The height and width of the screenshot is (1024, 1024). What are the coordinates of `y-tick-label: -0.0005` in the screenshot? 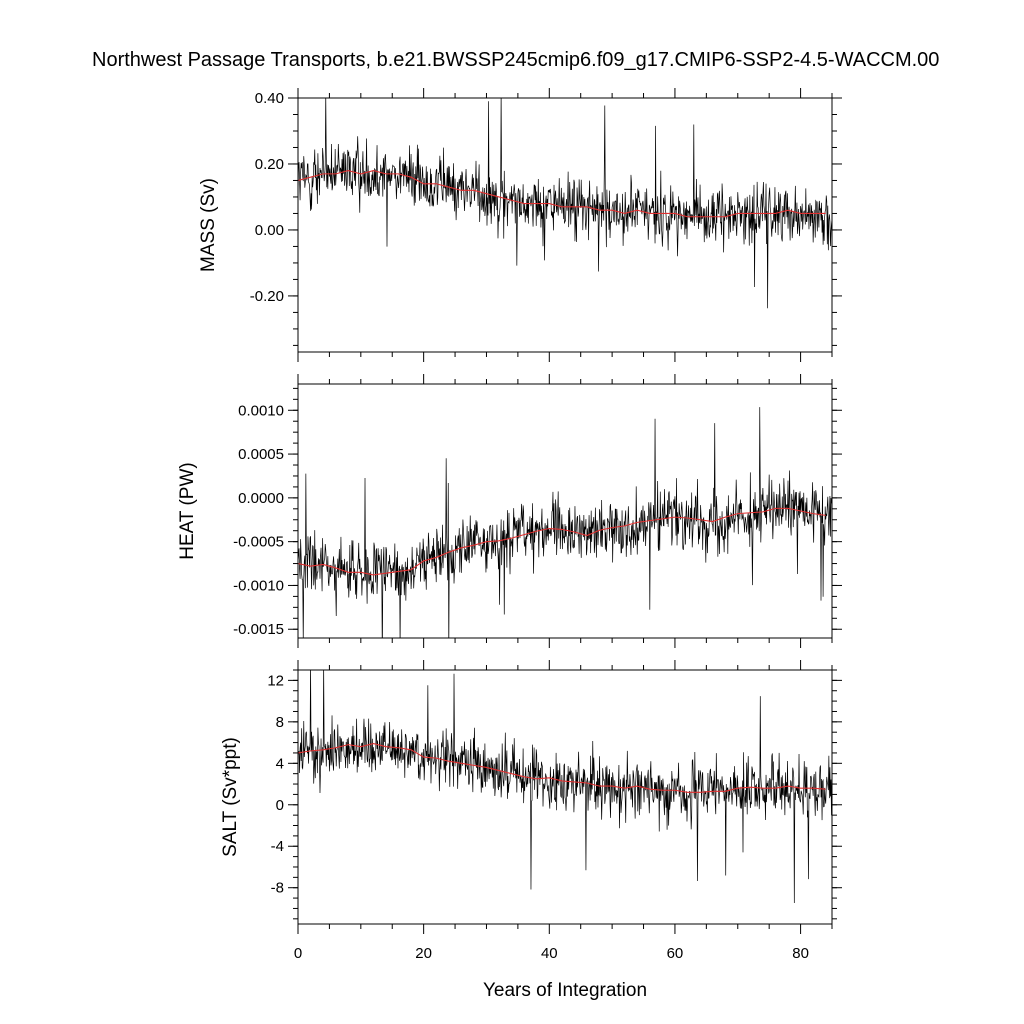 It's located at (258, 542).